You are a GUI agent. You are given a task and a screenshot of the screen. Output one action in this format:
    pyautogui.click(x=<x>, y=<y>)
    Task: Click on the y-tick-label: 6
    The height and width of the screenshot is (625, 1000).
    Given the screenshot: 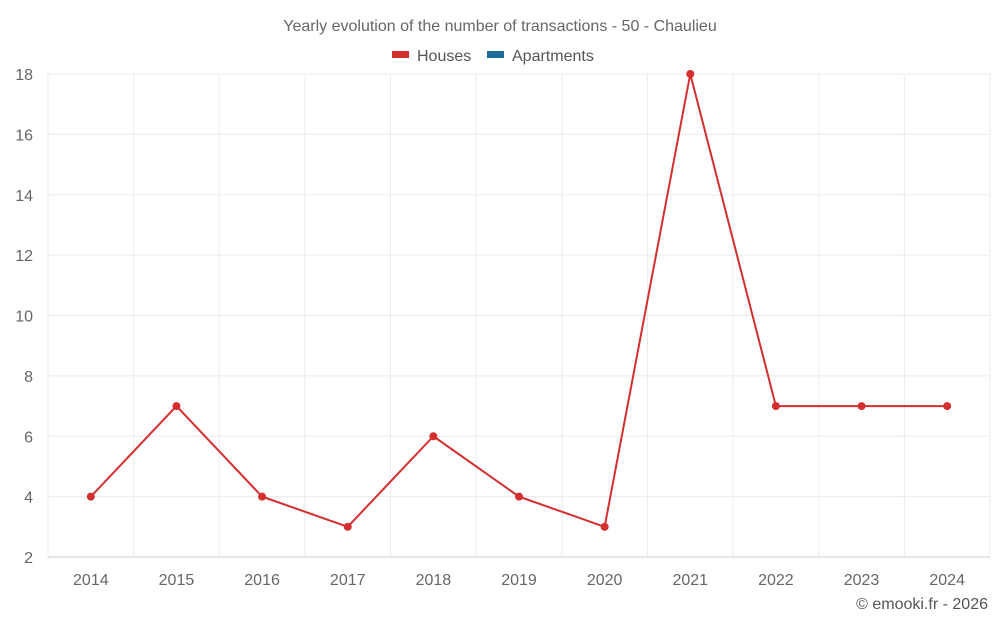 What is the action you would take?
    pyautogui.click(x=28, y=437)
    